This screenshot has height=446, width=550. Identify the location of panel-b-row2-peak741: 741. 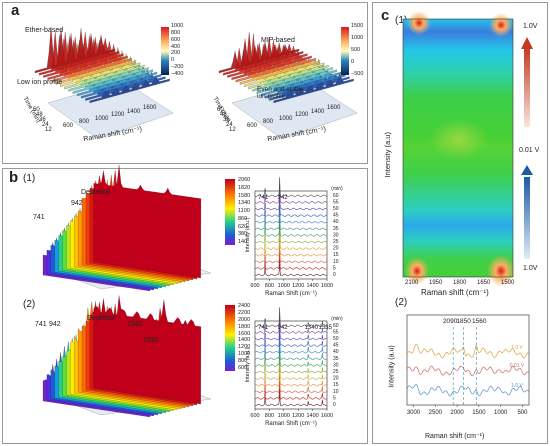
(41, 324).